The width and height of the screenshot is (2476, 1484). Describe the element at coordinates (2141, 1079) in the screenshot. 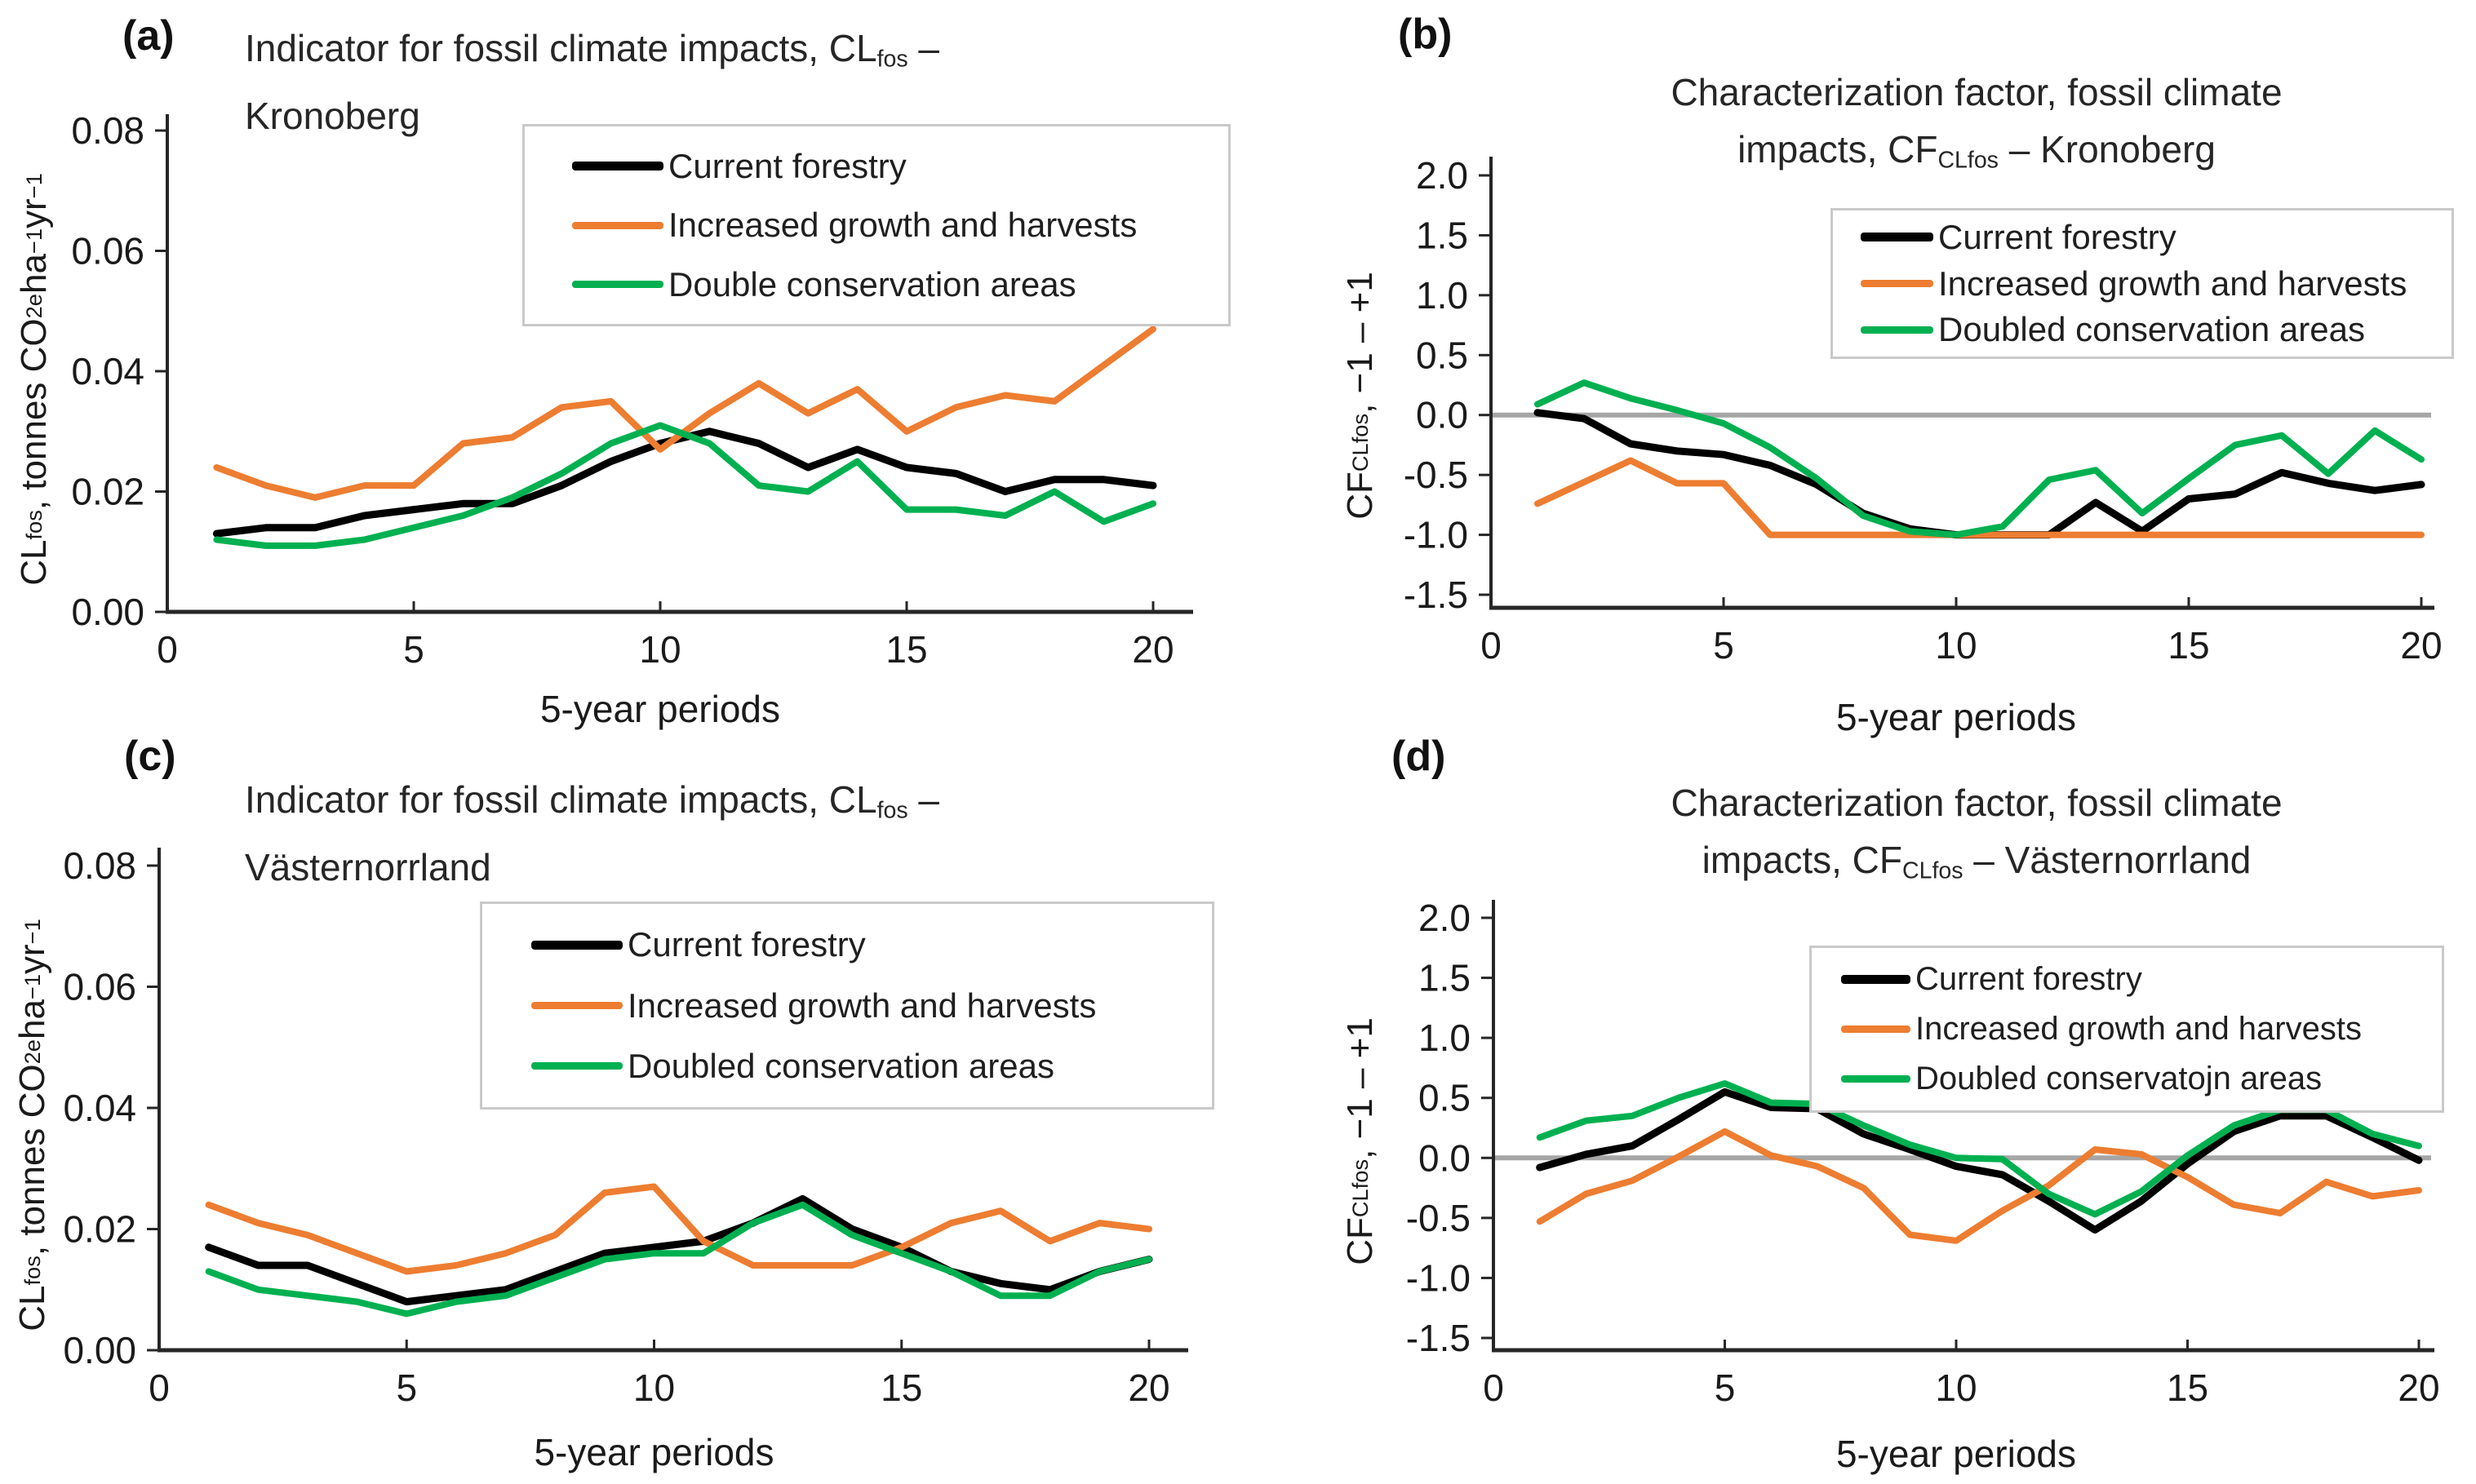

I see `legend-item: Doubled conservatojn areas` at that location.